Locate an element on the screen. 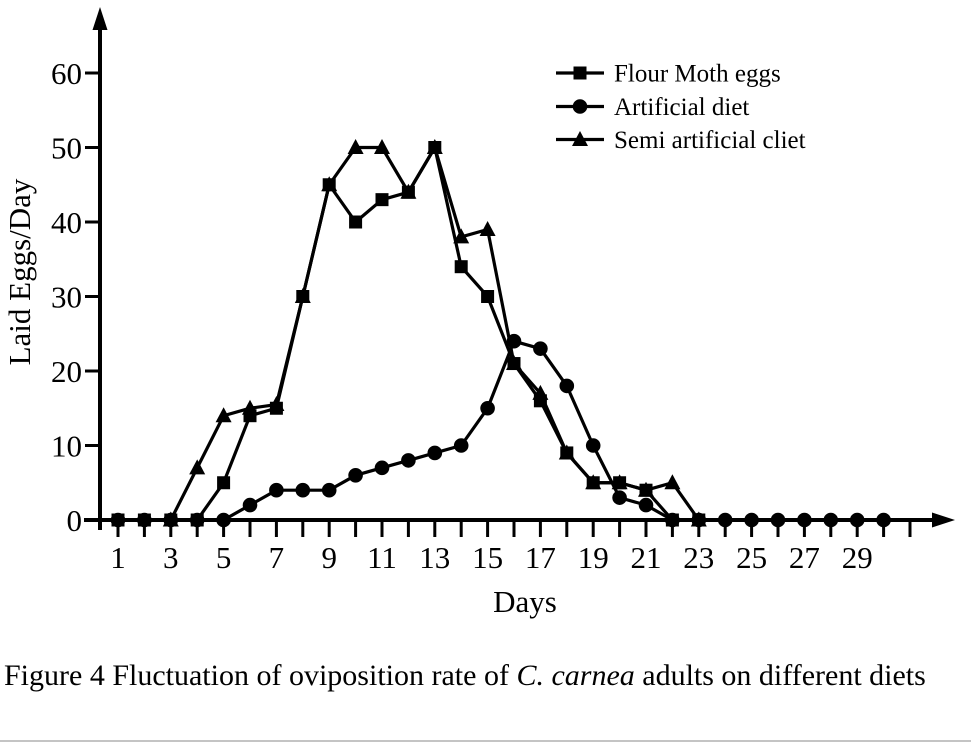 The height and width of the screenshot is (743, 971). legend-label: Flour Moth eggs is located at coordinates (697, 74).